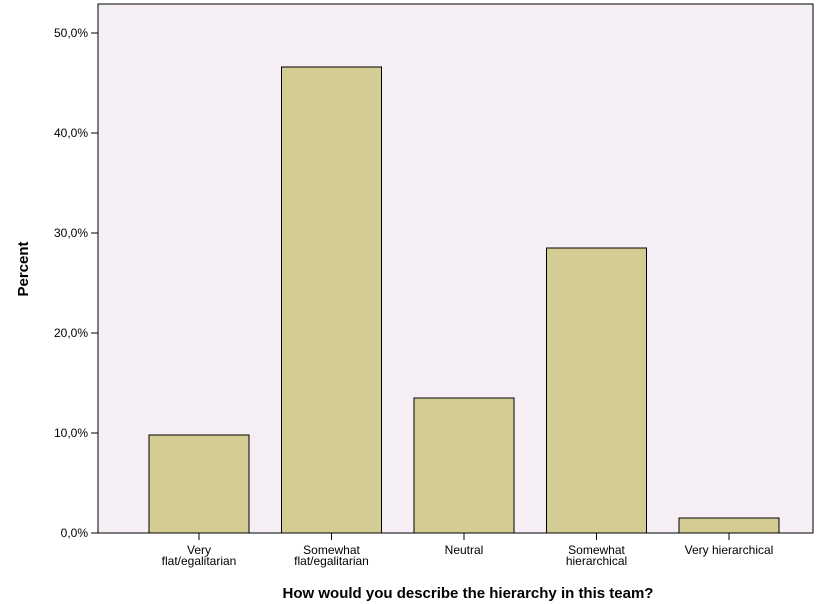 This screenshot has width=817, height=604. What do you see at coordinates (71, 33) in the screenshot?
I see `y-tick-label: 50,0%` at bounding box center [71, 33].